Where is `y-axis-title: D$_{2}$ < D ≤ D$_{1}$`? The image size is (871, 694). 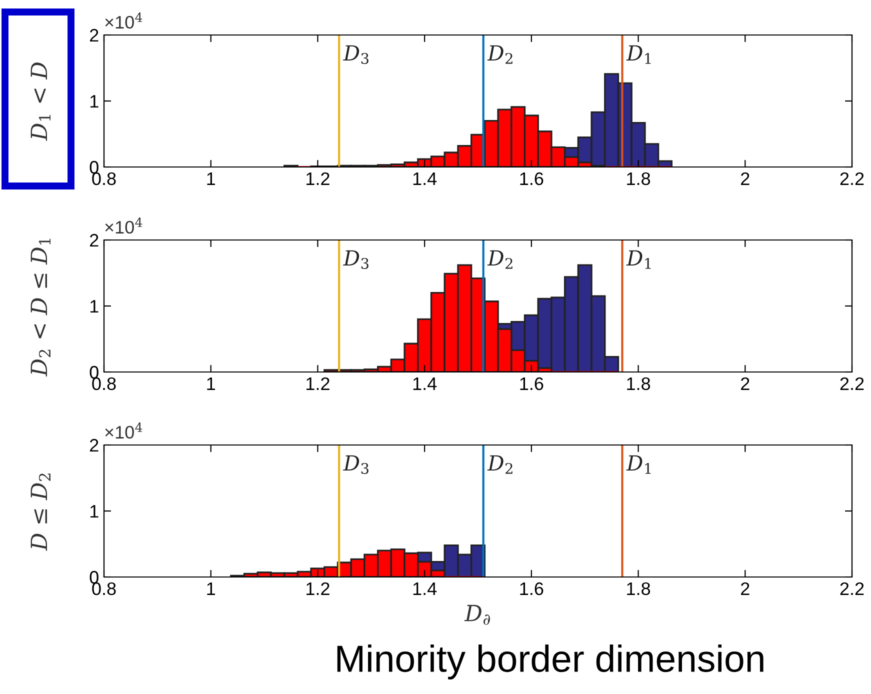
y-axis-title: D$_{2}$ < D ≤ D$_{1}$ is located at coordinates (40, 307).